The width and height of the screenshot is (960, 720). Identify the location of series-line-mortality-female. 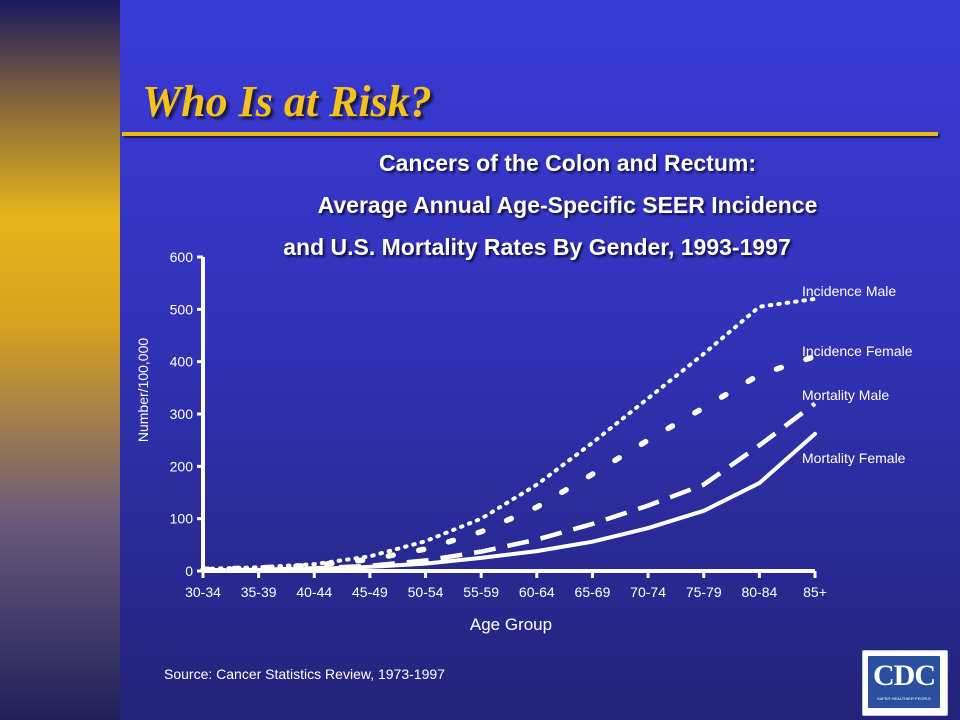
(509, 502).